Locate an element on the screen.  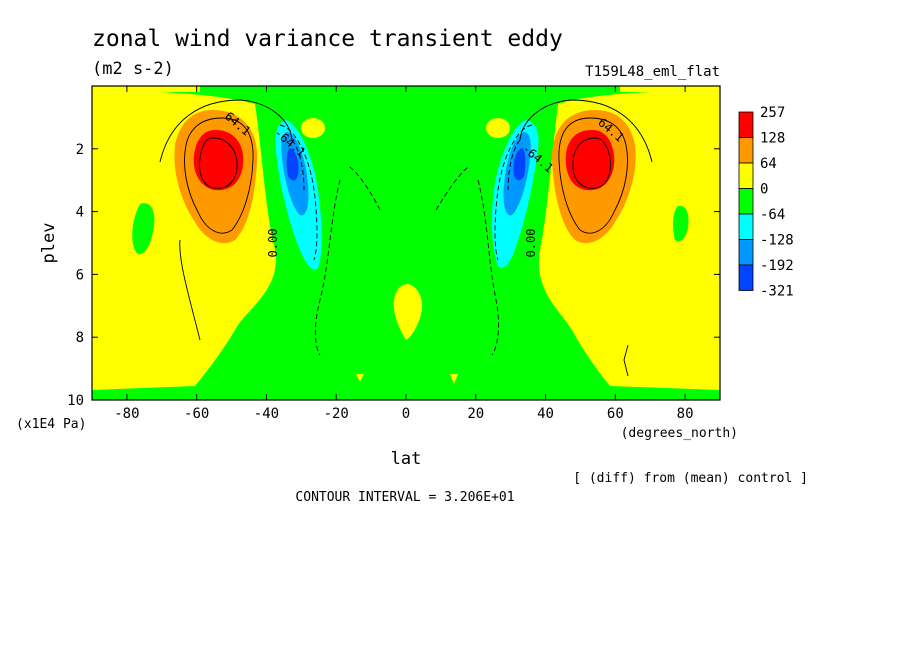
y-axis-label: plev is located at coordinates (49, 243).